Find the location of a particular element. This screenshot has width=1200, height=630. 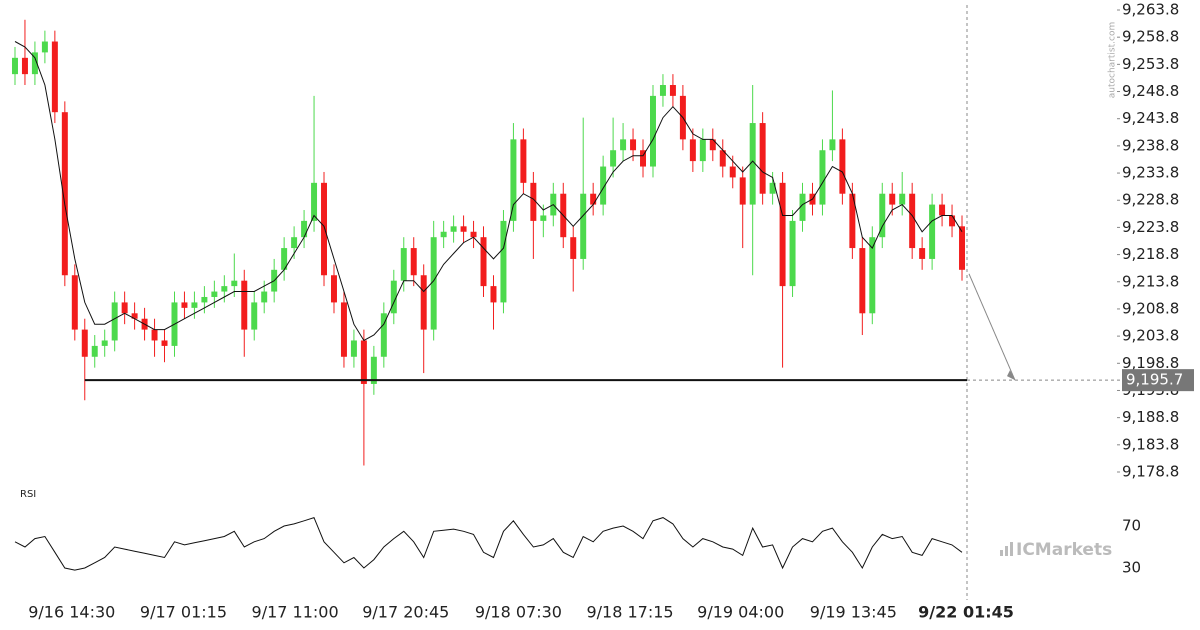

y-tick-label: 9,253.8 is located at coordinates (1150, 64).